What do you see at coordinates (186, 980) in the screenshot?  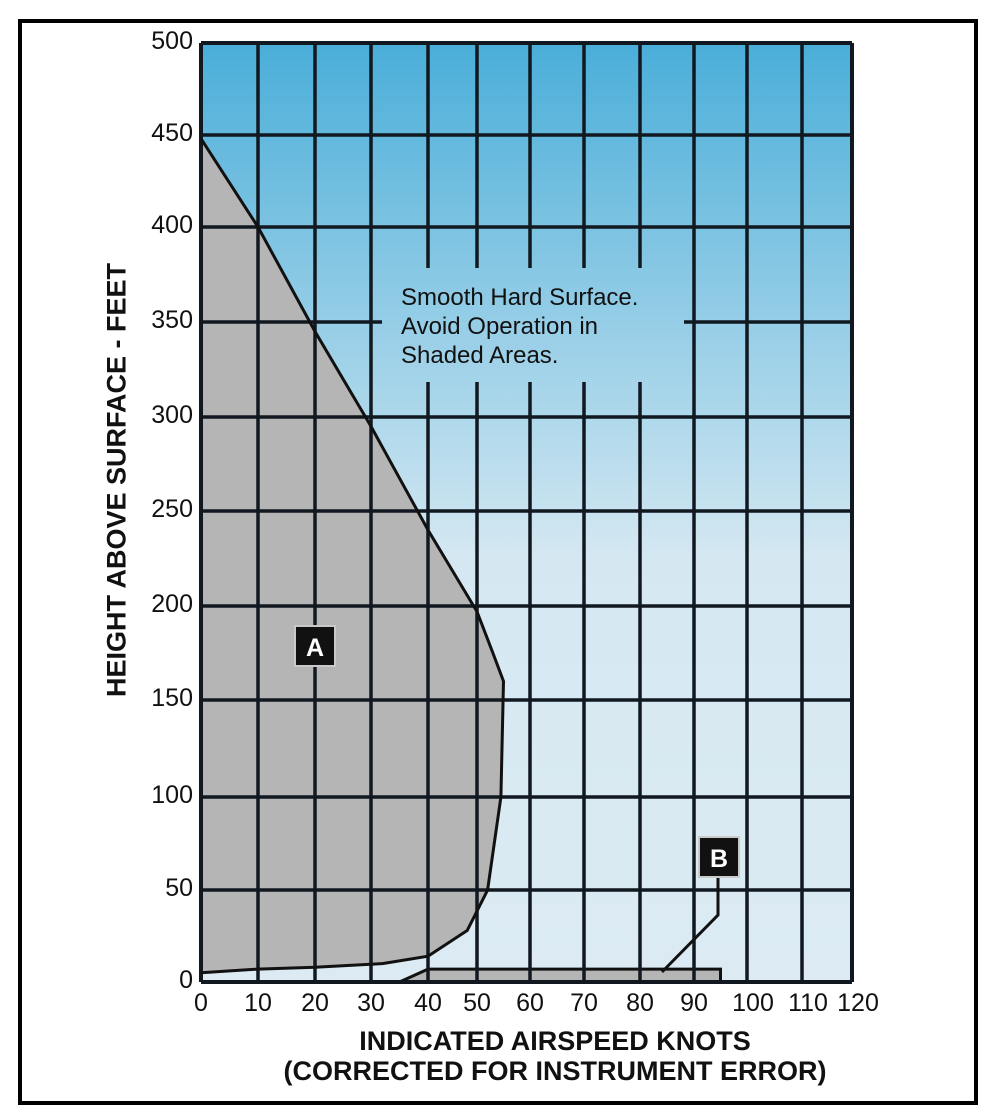 I see `y-tick-label: 0` at bounding box center [186, 980].